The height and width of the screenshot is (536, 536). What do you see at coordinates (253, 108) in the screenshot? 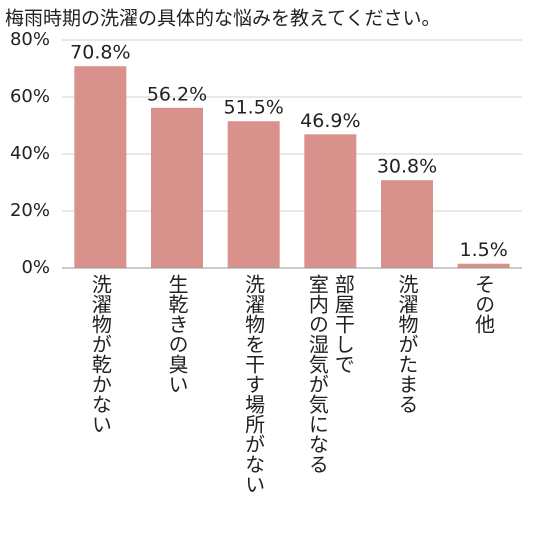
I see `value-label: 51.5%` at bounding box center [253, 108].